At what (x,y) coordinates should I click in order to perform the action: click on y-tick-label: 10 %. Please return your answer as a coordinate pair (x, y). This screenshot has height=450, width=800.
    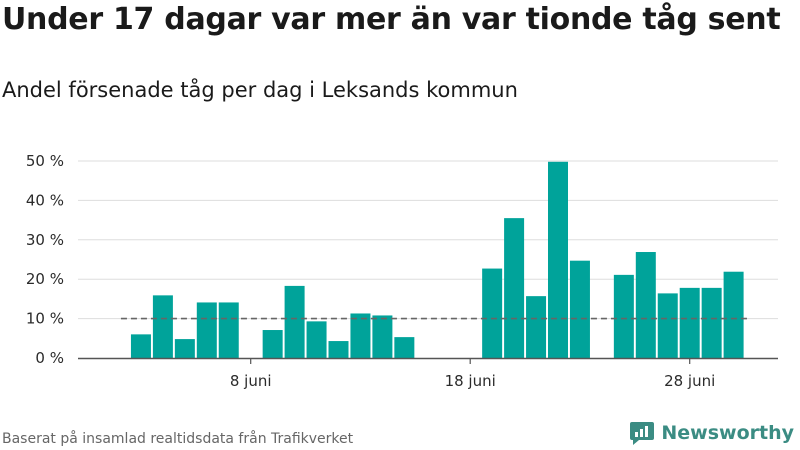
    Looking at the image, I should click on (45, 319).